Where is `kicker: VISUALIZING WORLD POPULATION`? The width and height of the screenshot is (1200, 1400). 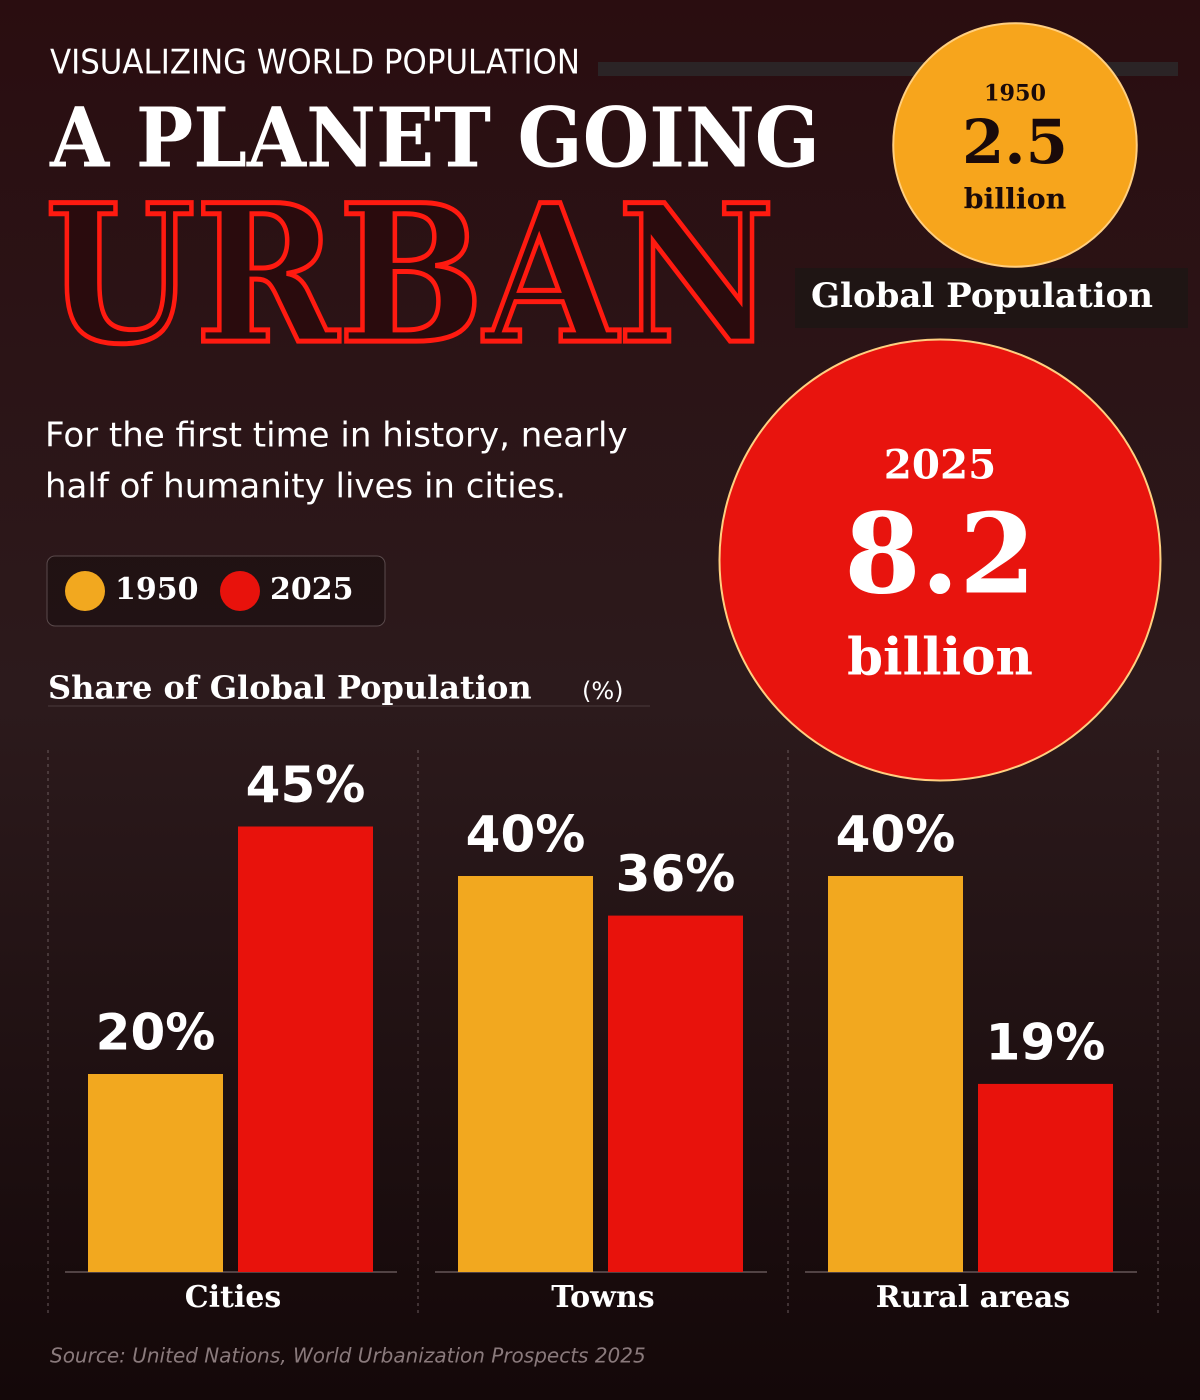
kicker: VISUALIZING WORLD POPULATION is located at coordinates (315, 63).